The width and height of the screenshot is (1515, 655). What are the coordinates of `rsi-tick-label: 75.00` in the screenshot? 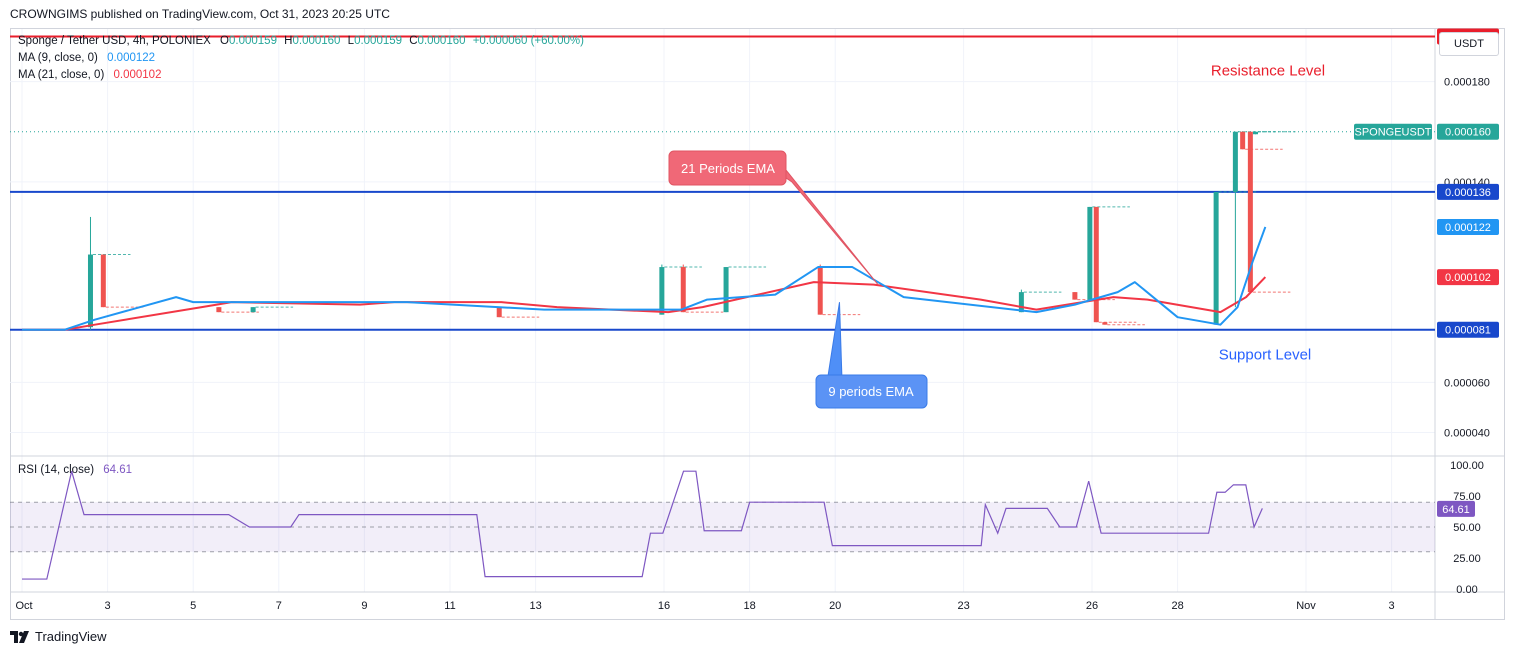 It's located at (1467, 497).